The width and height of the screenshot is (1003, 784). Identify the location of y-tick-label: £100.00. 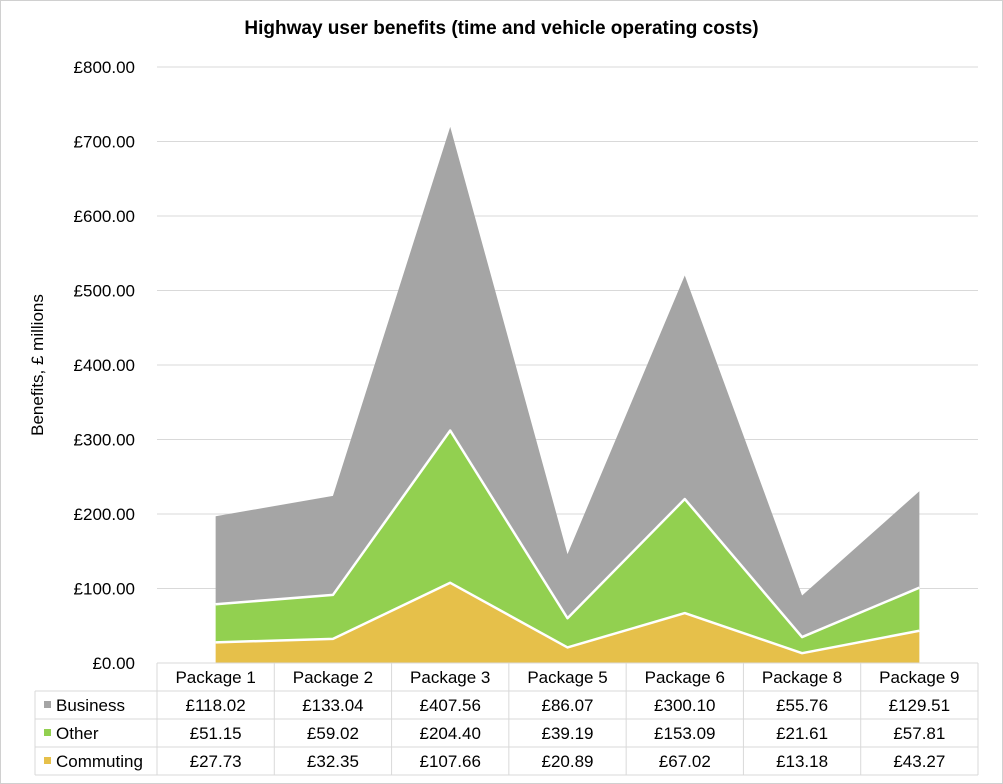
(104, 589).